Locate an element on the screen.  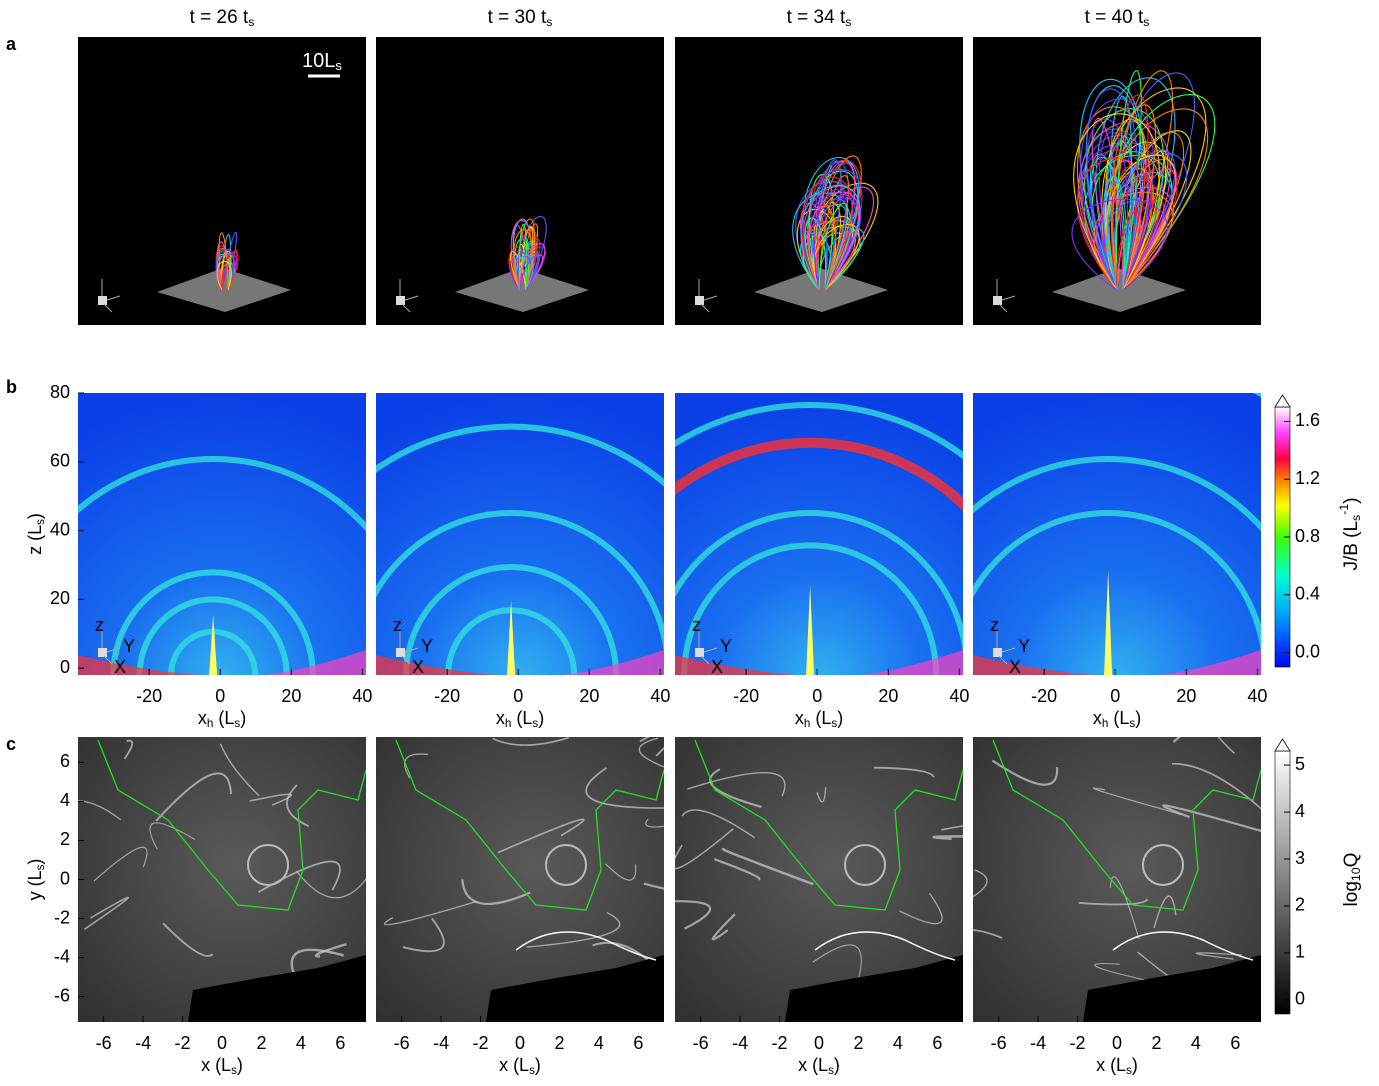
x-tick-label: -6 is located at coordinates (701, 1043).